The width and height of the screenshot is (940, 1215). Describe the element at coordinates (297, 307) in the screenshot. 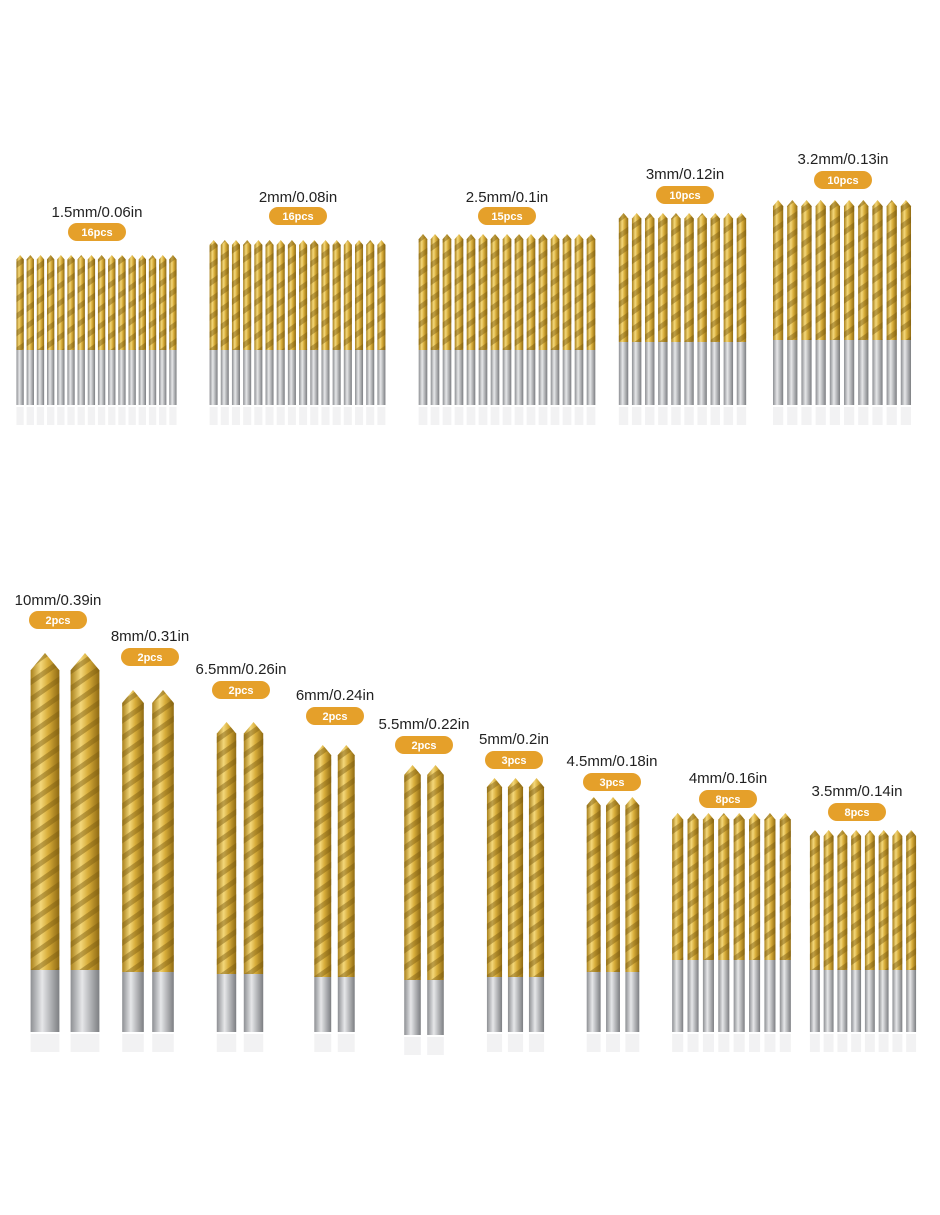

I see `drill-group: 2mm/0.08in 16pcs` at that location.